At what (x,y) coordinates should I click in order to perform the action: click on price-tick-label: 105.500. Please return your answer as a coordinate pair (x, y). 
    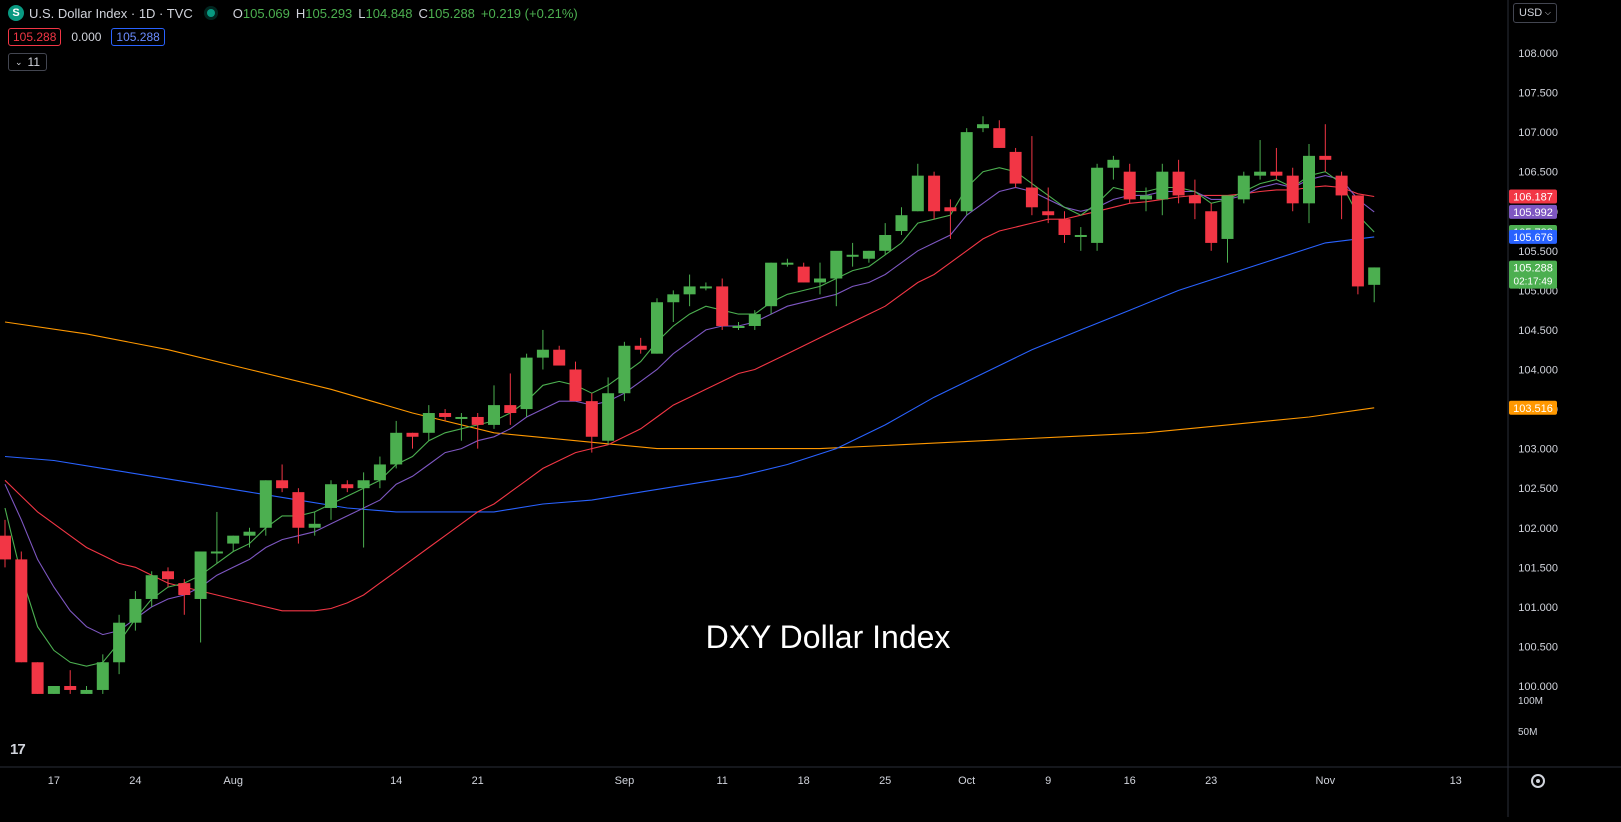
    Looking at the image, I should click on (1538, 252).